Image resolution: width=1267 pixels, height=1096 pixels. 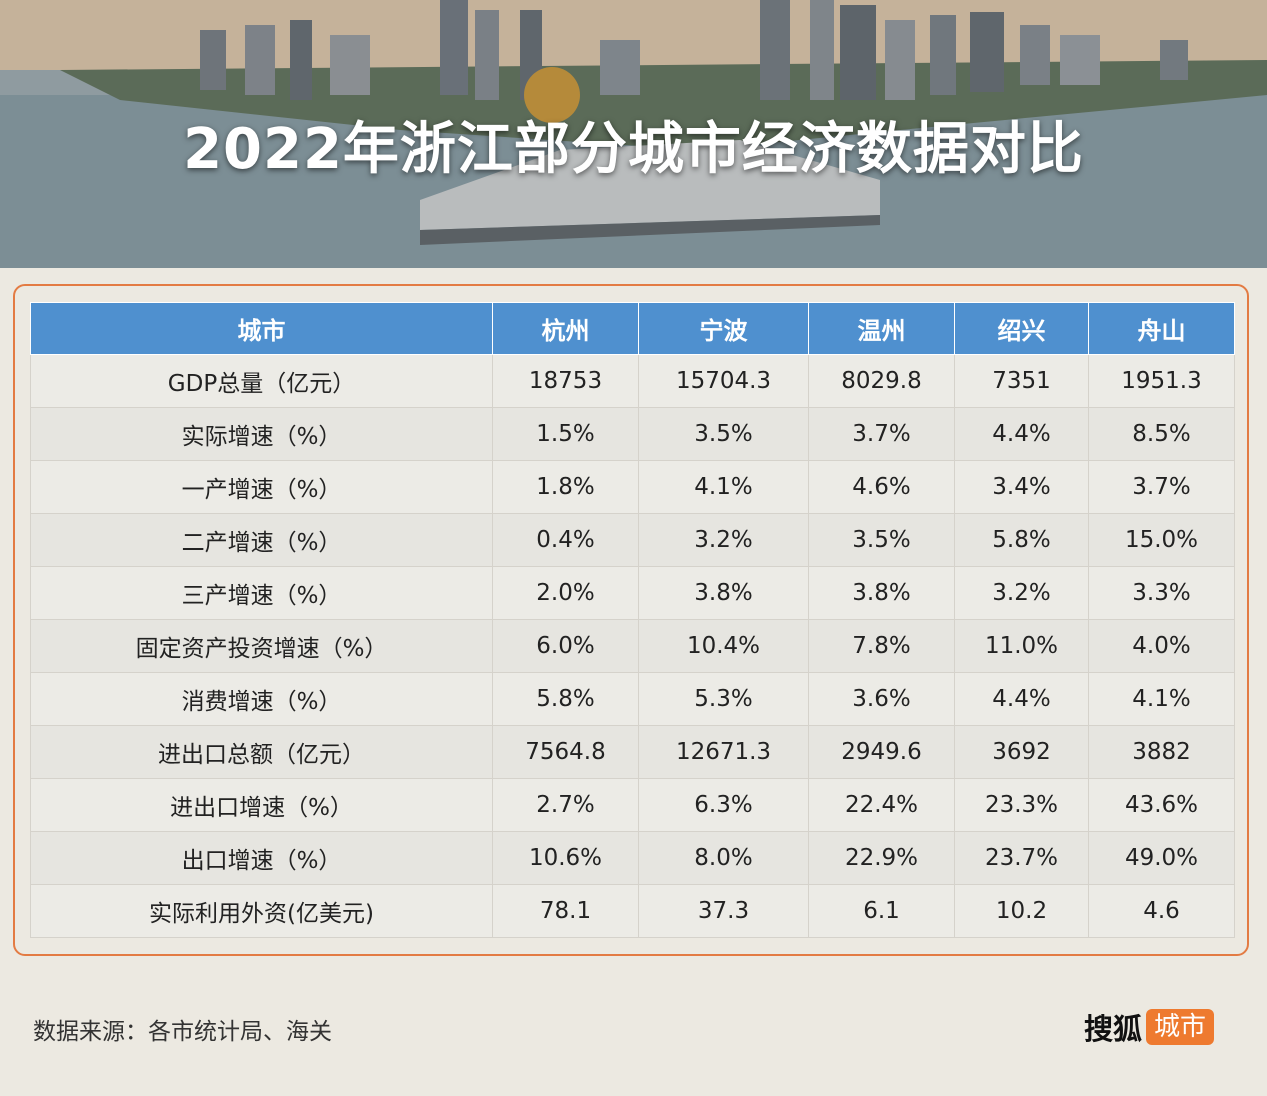 I want to click on column-header: 舟山, so click(x=1161, y=328).